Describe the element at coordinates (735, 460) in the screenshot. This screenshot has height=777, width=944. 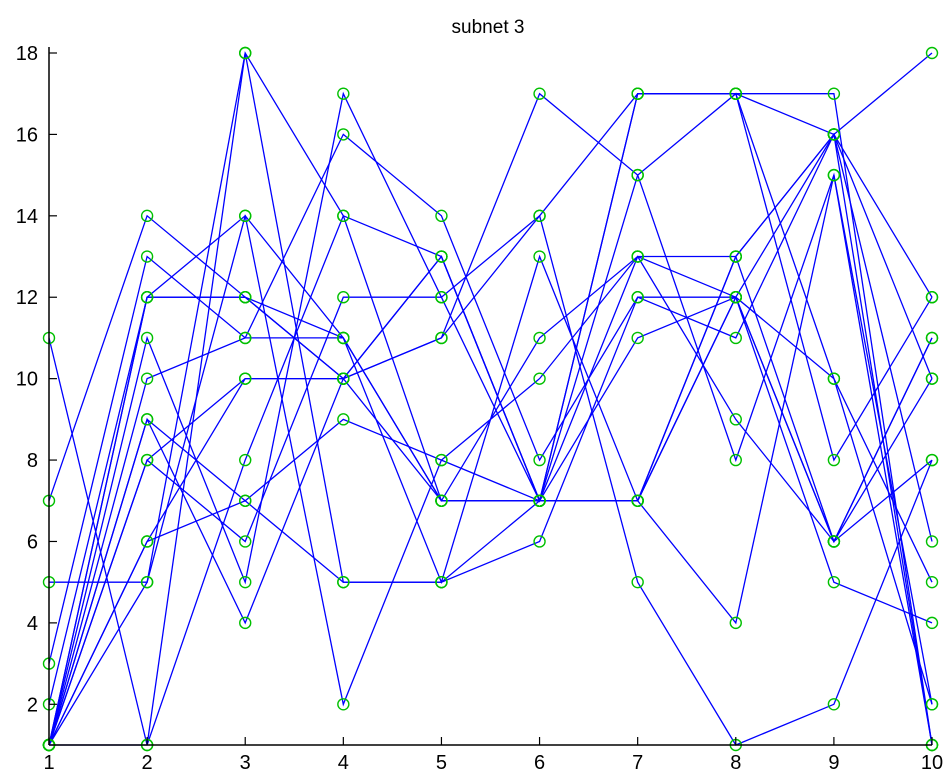
I see `data-point-s8-x8` at that location.